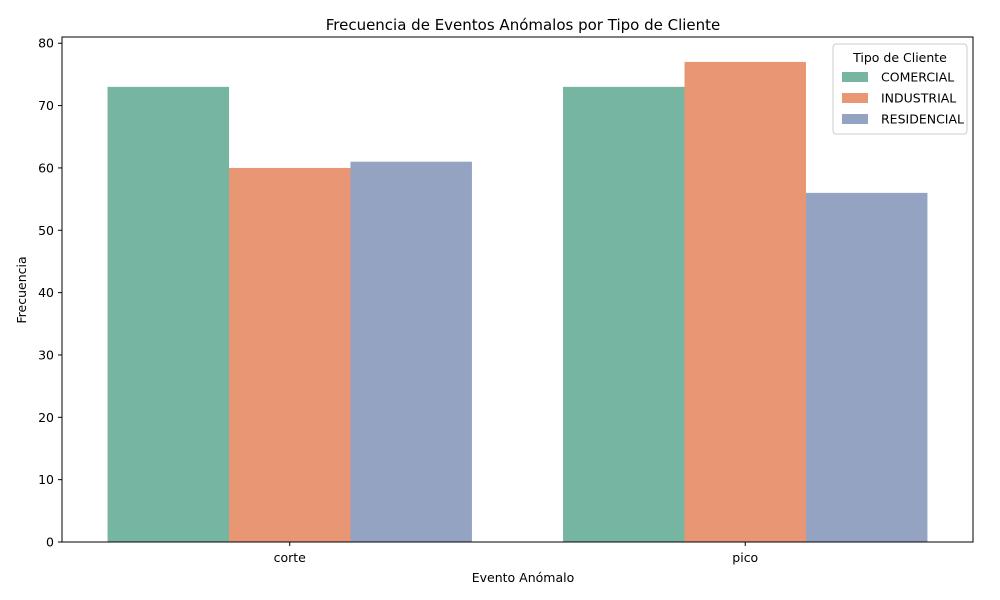  Describe the element at coordinates (21, 289) in the screenshot. I see `y-axis-label: Frecuencia` at that location.